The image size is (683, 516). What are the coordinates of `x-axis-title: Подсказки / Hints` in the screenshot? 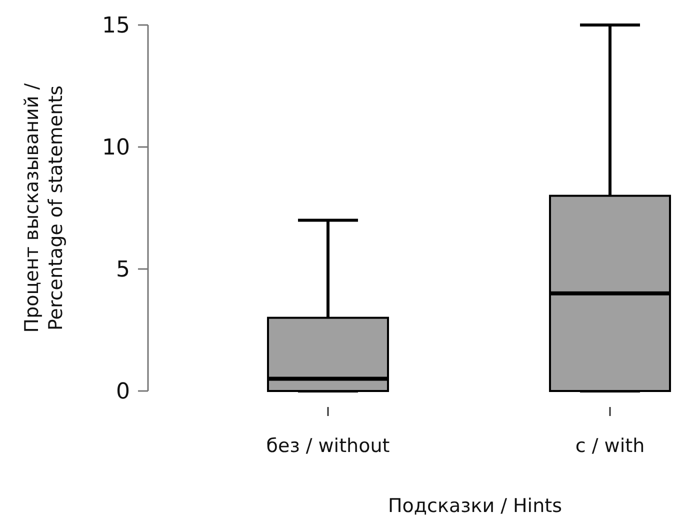 It's located at (475, 505).